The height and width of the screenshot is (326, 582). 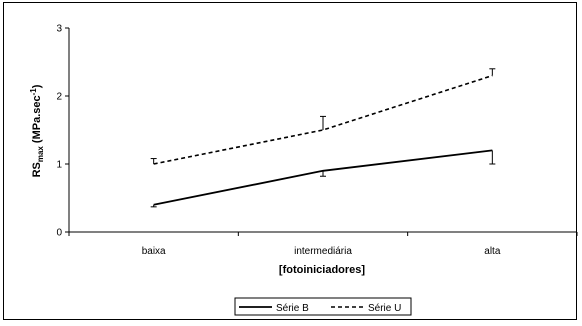 I want to click on y-axis-title-close: ), so click(x=37, y=86).